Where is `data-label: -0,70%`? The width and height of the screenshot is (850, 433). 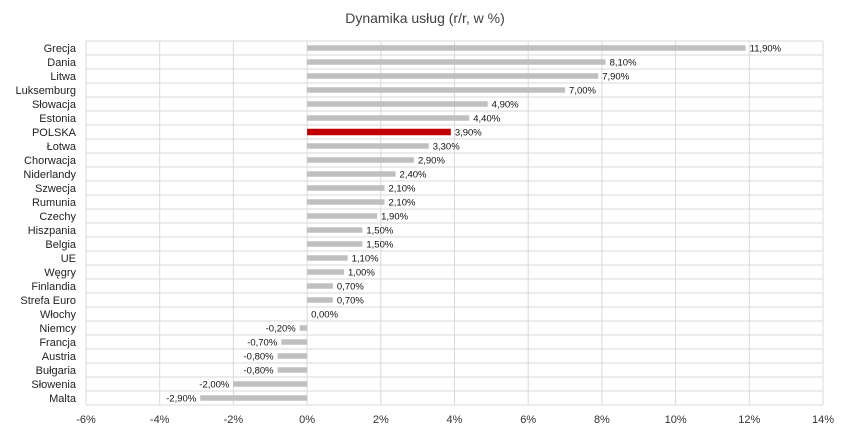
data-label: -0,70% is located at coordinates (262, 343).